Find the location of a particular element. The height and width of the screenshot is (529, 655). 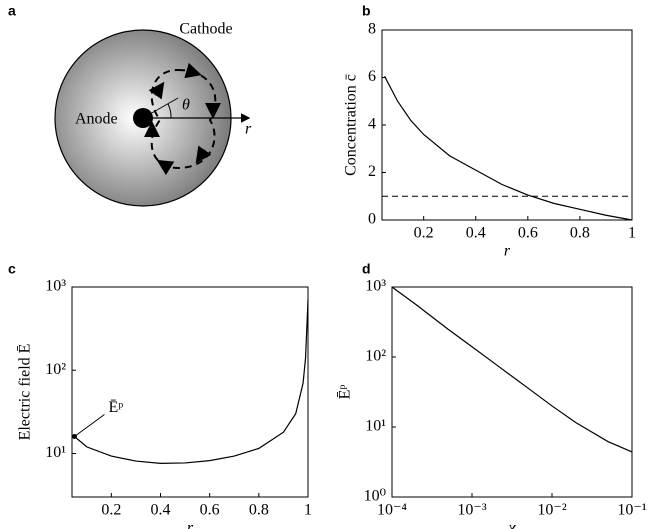

panel-label: a is located at coordinates (12, 11).